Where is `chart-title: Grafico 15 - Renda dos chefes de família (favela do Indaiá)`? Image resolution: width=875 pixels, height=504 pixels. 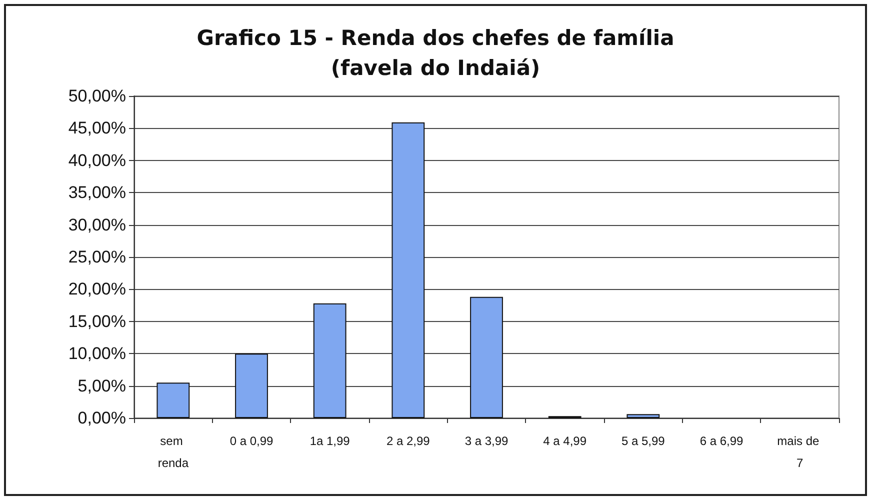 chart-title: Grafico 15 - Renda dos chefes de família (favela do Indaiá) is located at coordinates (435, 53).